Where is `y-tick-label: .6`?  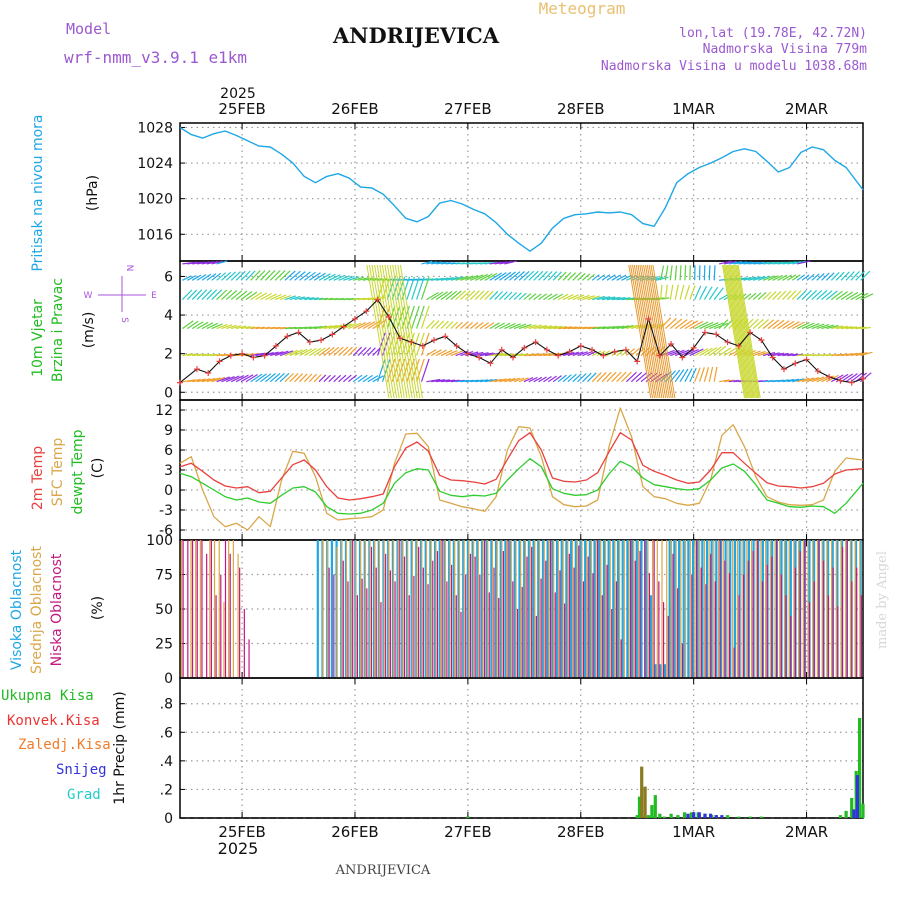
y-tick-label: .6 is located at coordinates (166, 733).